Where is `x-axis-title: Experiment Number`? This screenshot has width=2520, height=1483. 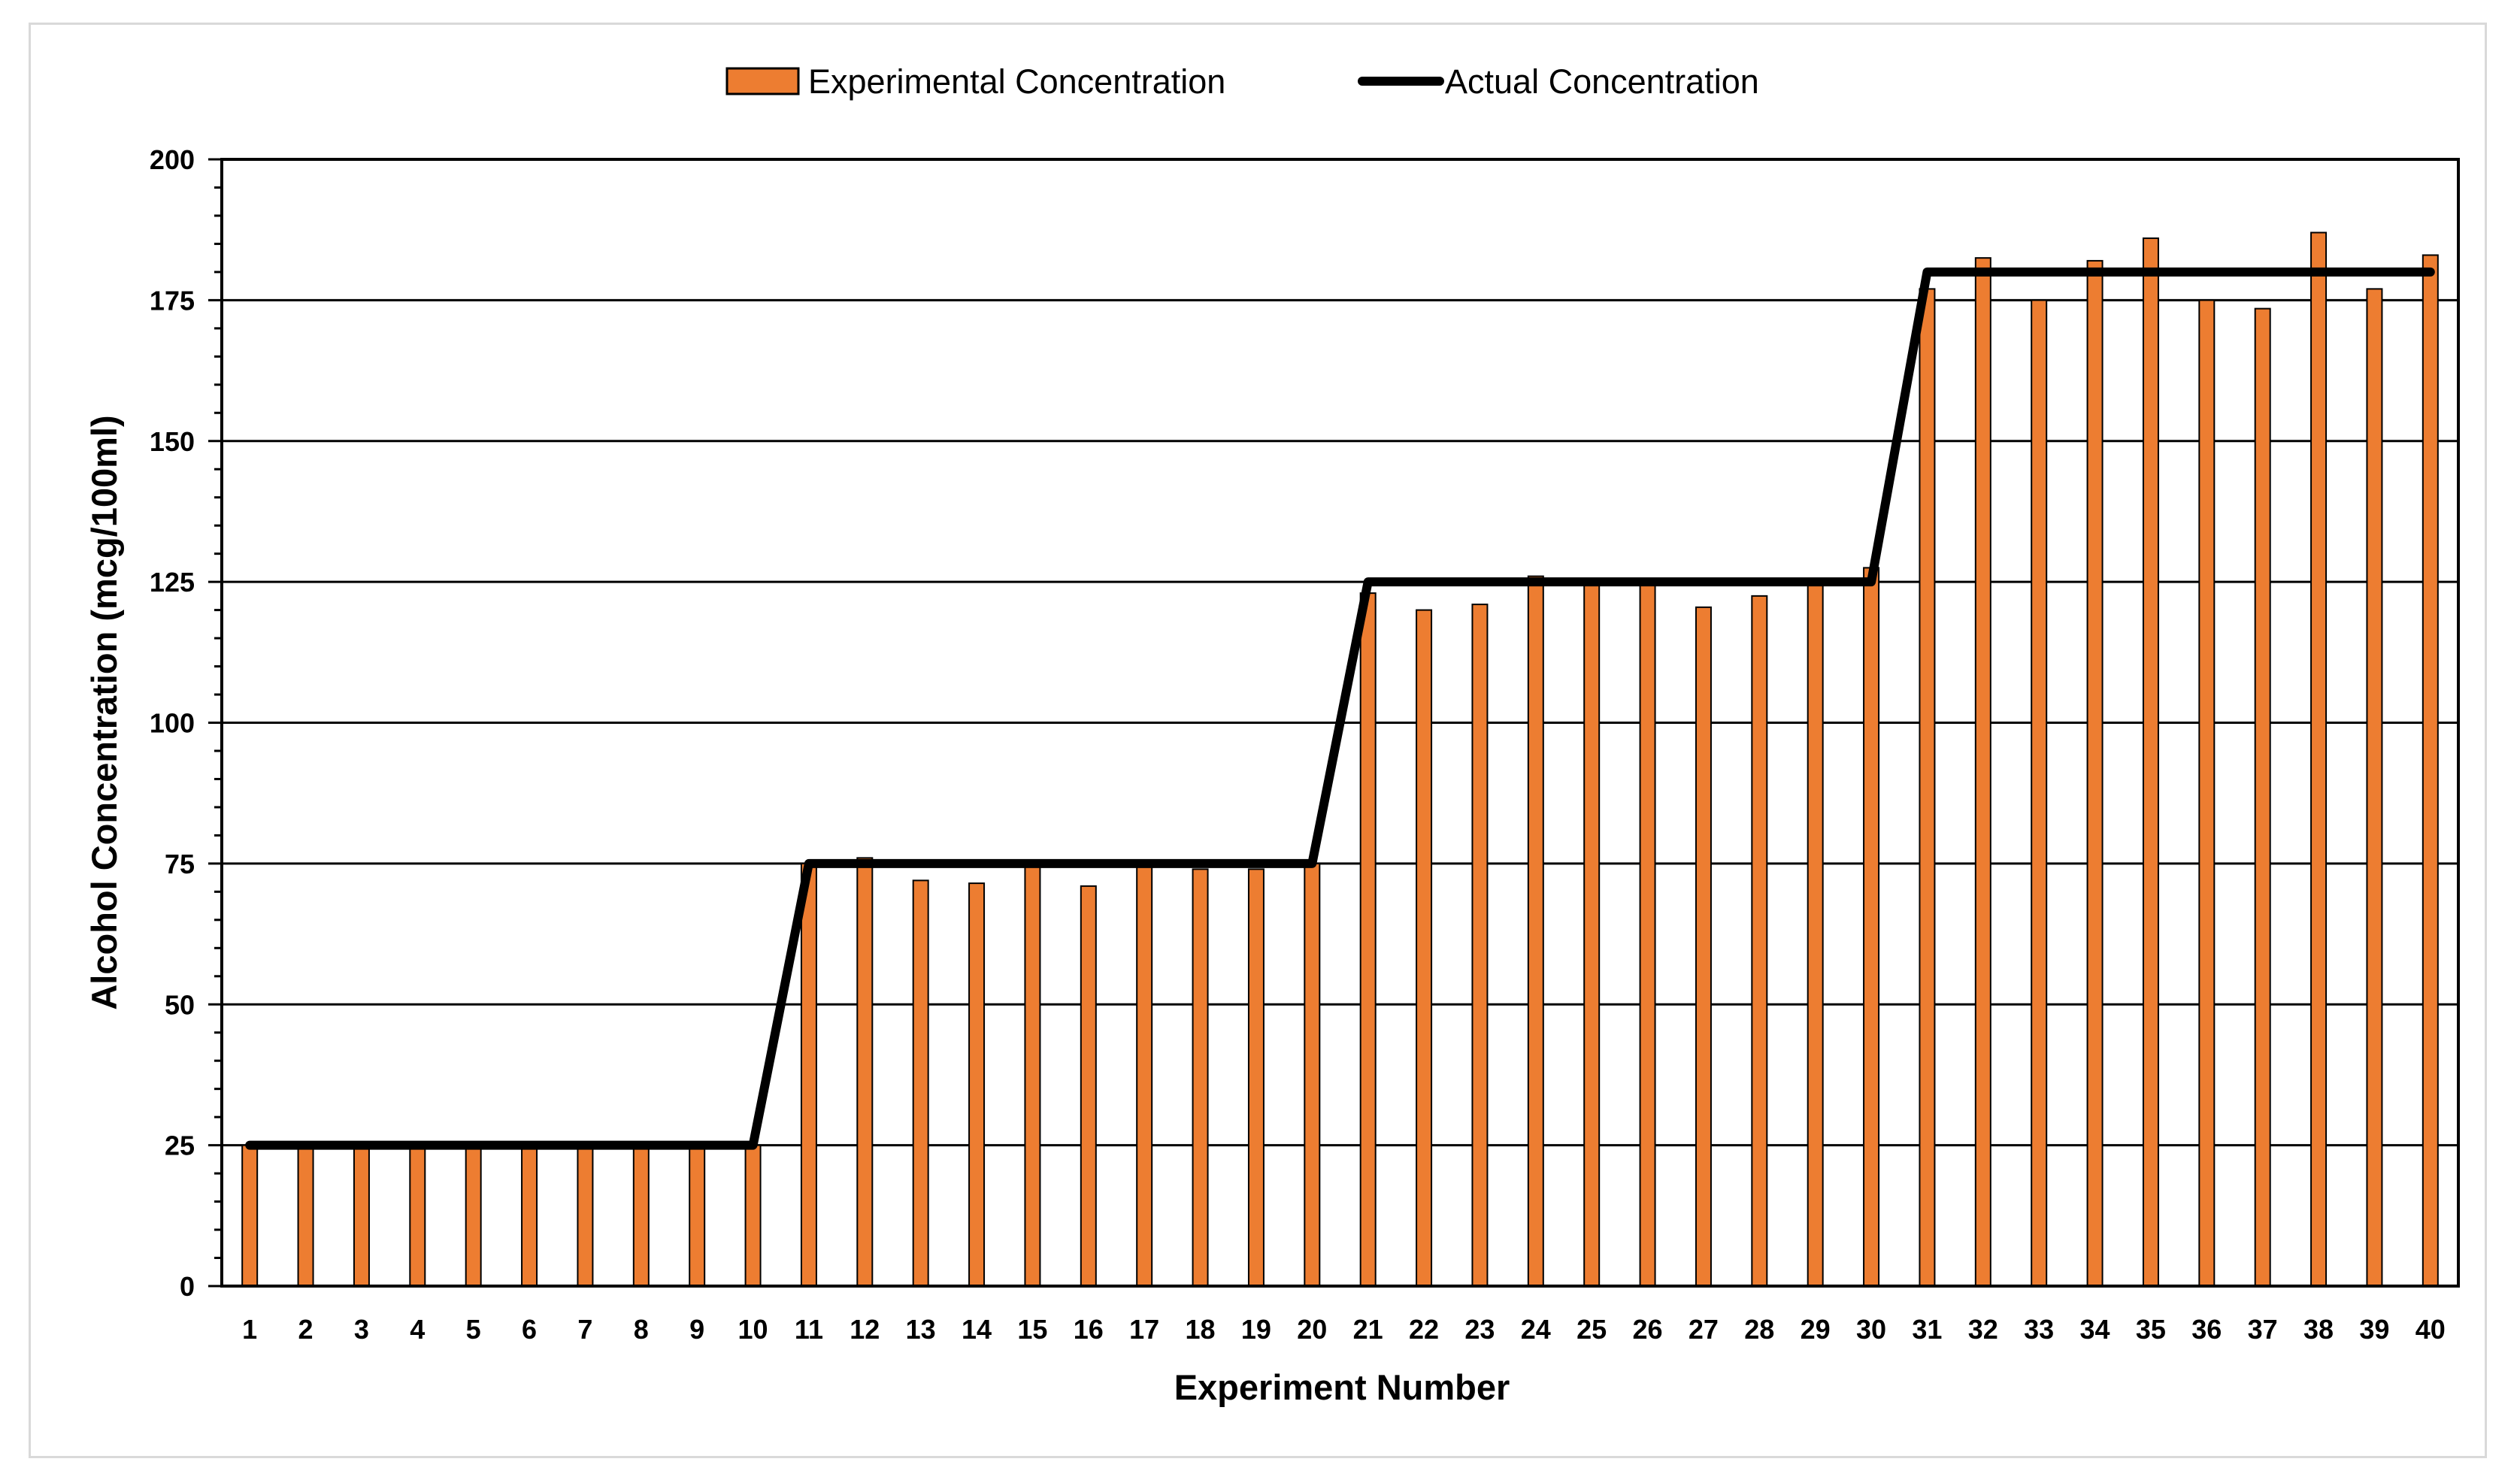
x-axis-title: Experiment Number is located at coordinates (1342, 1387).